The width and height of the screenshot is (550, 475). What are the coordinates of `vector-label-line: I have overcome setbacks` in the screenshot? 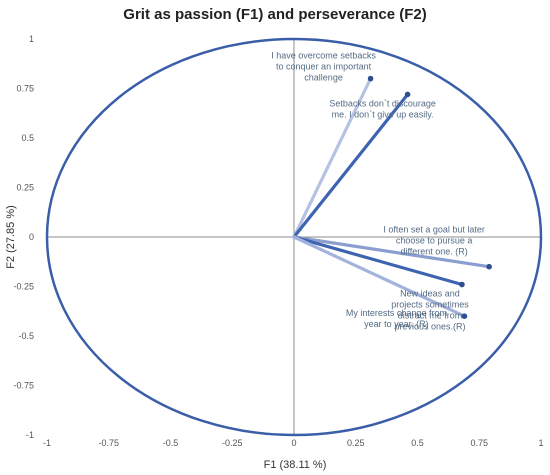 It's located at (323, 56).